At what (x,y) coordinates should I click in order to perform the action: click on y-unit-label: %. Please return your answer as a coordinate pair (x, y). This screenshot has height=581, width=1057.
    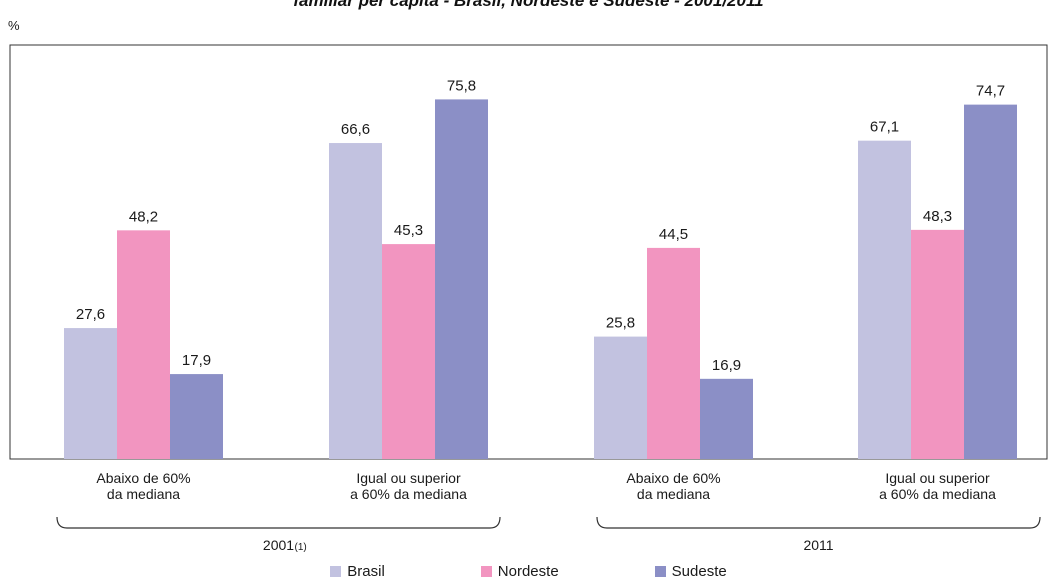
    Looking at the image, I should click on (14, 25).